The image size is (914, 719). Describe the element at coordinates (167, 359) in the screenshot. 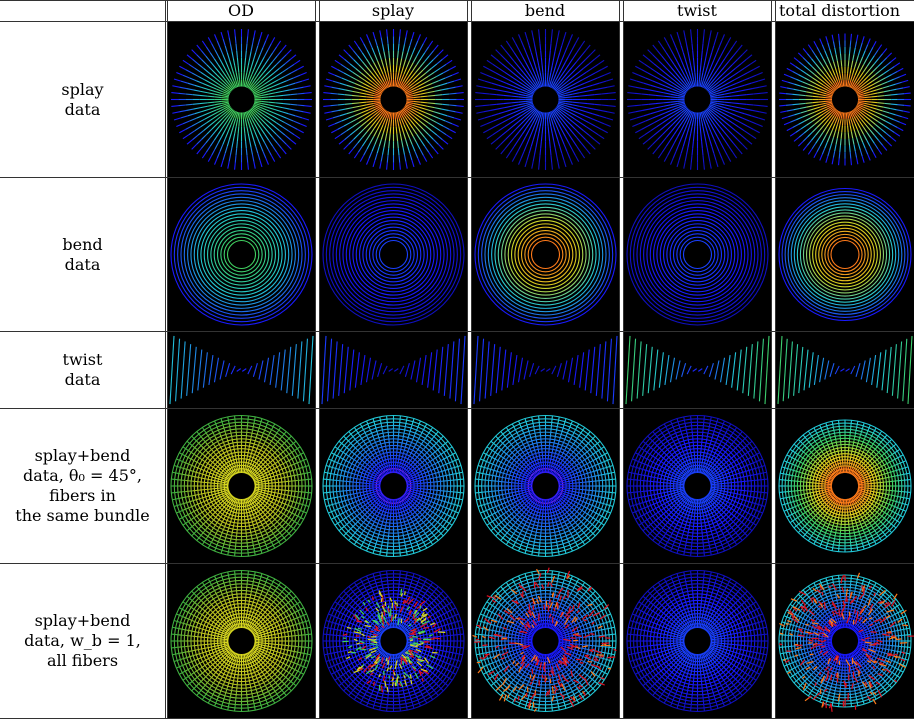

I see `table-rule` at that location.